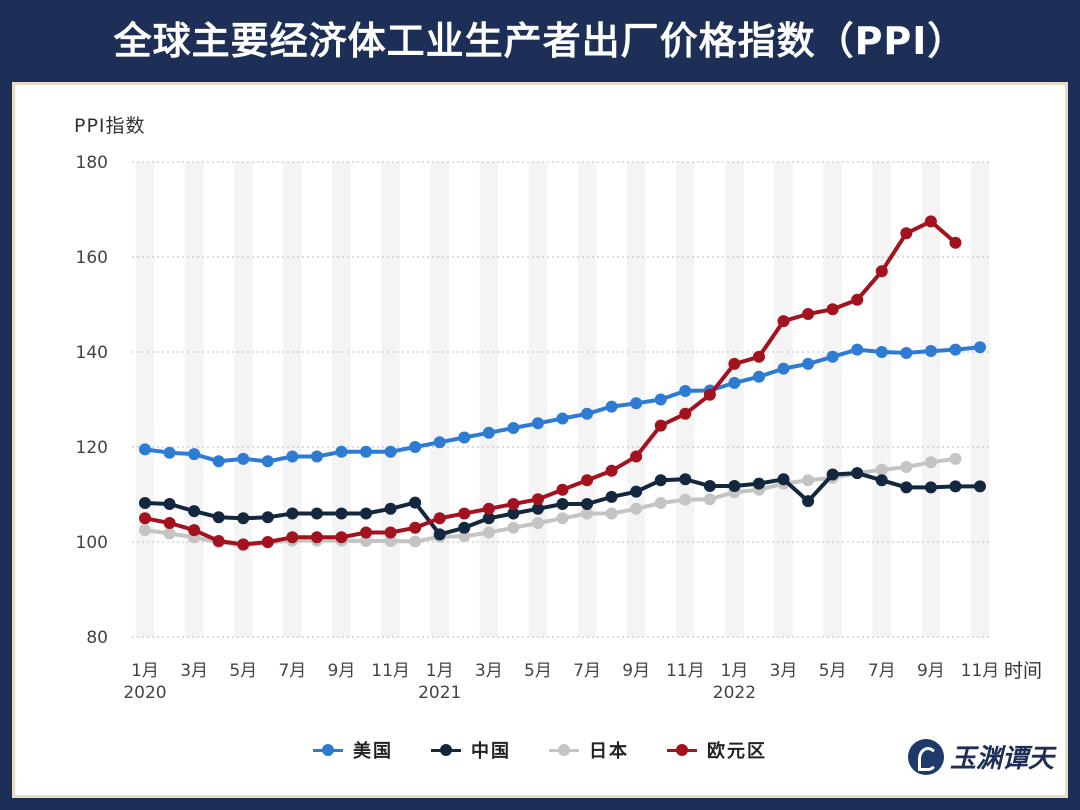  What do you see at coordinates (540, 41) in the screenshot?
I see `page-title: 全球主要经济体工业生产者出厂价格指数（PPI）` at bounding box center [540, 41].